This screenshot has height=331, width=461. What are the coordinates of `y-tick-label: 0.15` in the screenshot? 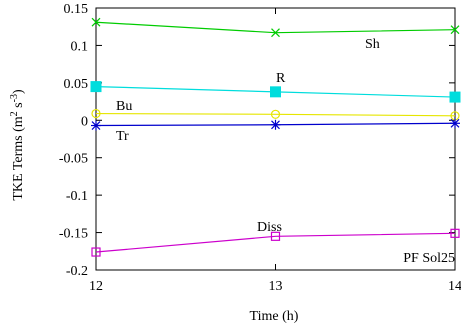 It's located at (76, 9).